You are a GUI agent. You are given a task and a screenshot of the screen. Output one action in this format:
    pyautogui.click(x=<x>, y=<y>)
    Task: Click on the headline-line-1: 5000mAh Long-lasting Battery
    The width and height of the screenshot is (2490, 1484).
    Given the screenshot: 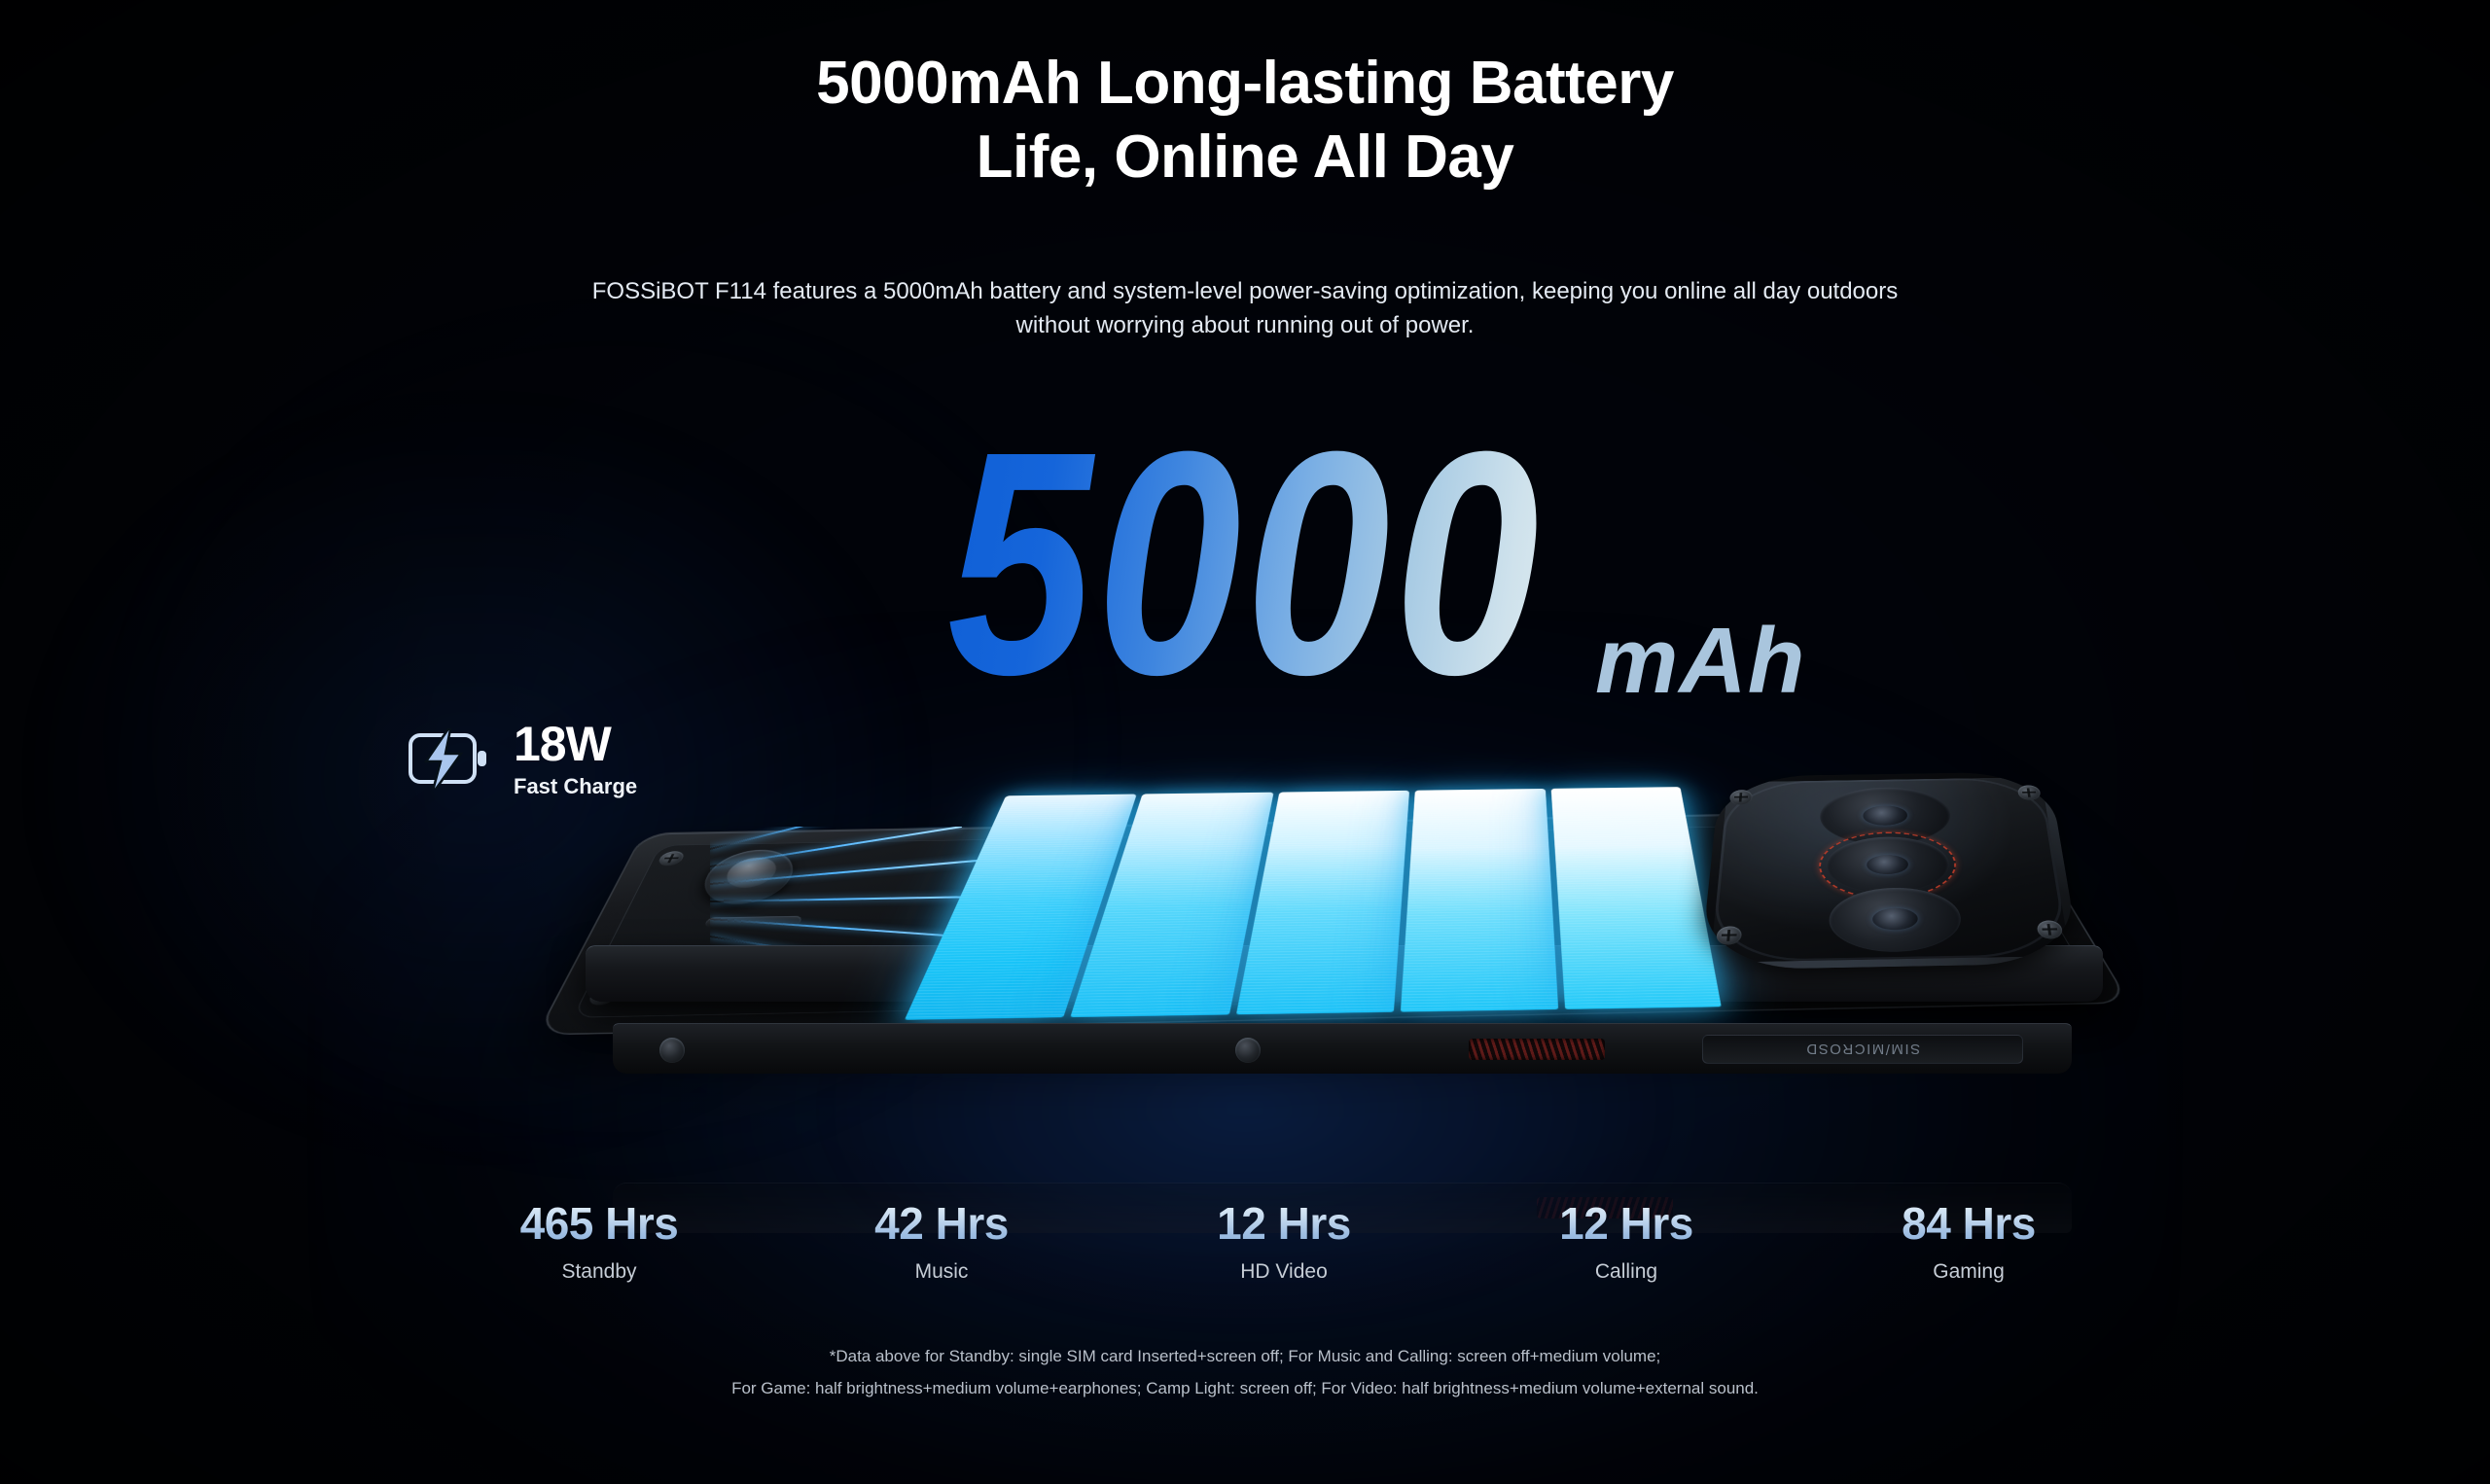 What is the action you would take?
    pyautogui.click(x=1245, y=84)
    